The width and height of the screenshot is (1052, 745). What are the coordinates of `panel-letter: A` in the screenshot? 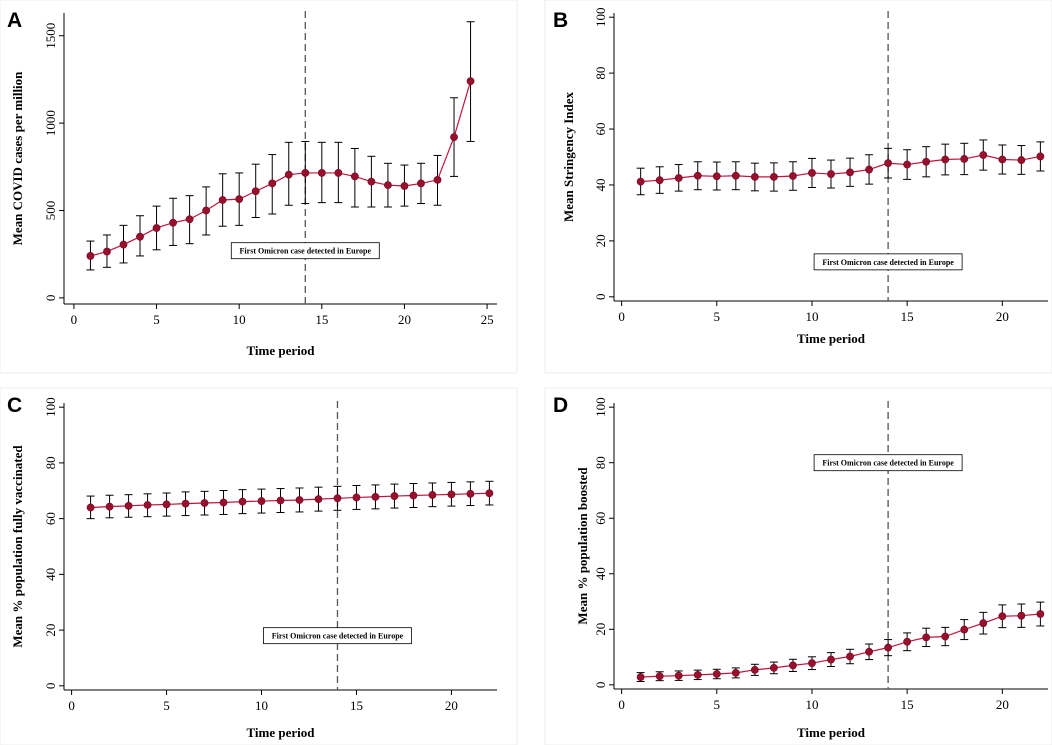 It's located at (14, 20).